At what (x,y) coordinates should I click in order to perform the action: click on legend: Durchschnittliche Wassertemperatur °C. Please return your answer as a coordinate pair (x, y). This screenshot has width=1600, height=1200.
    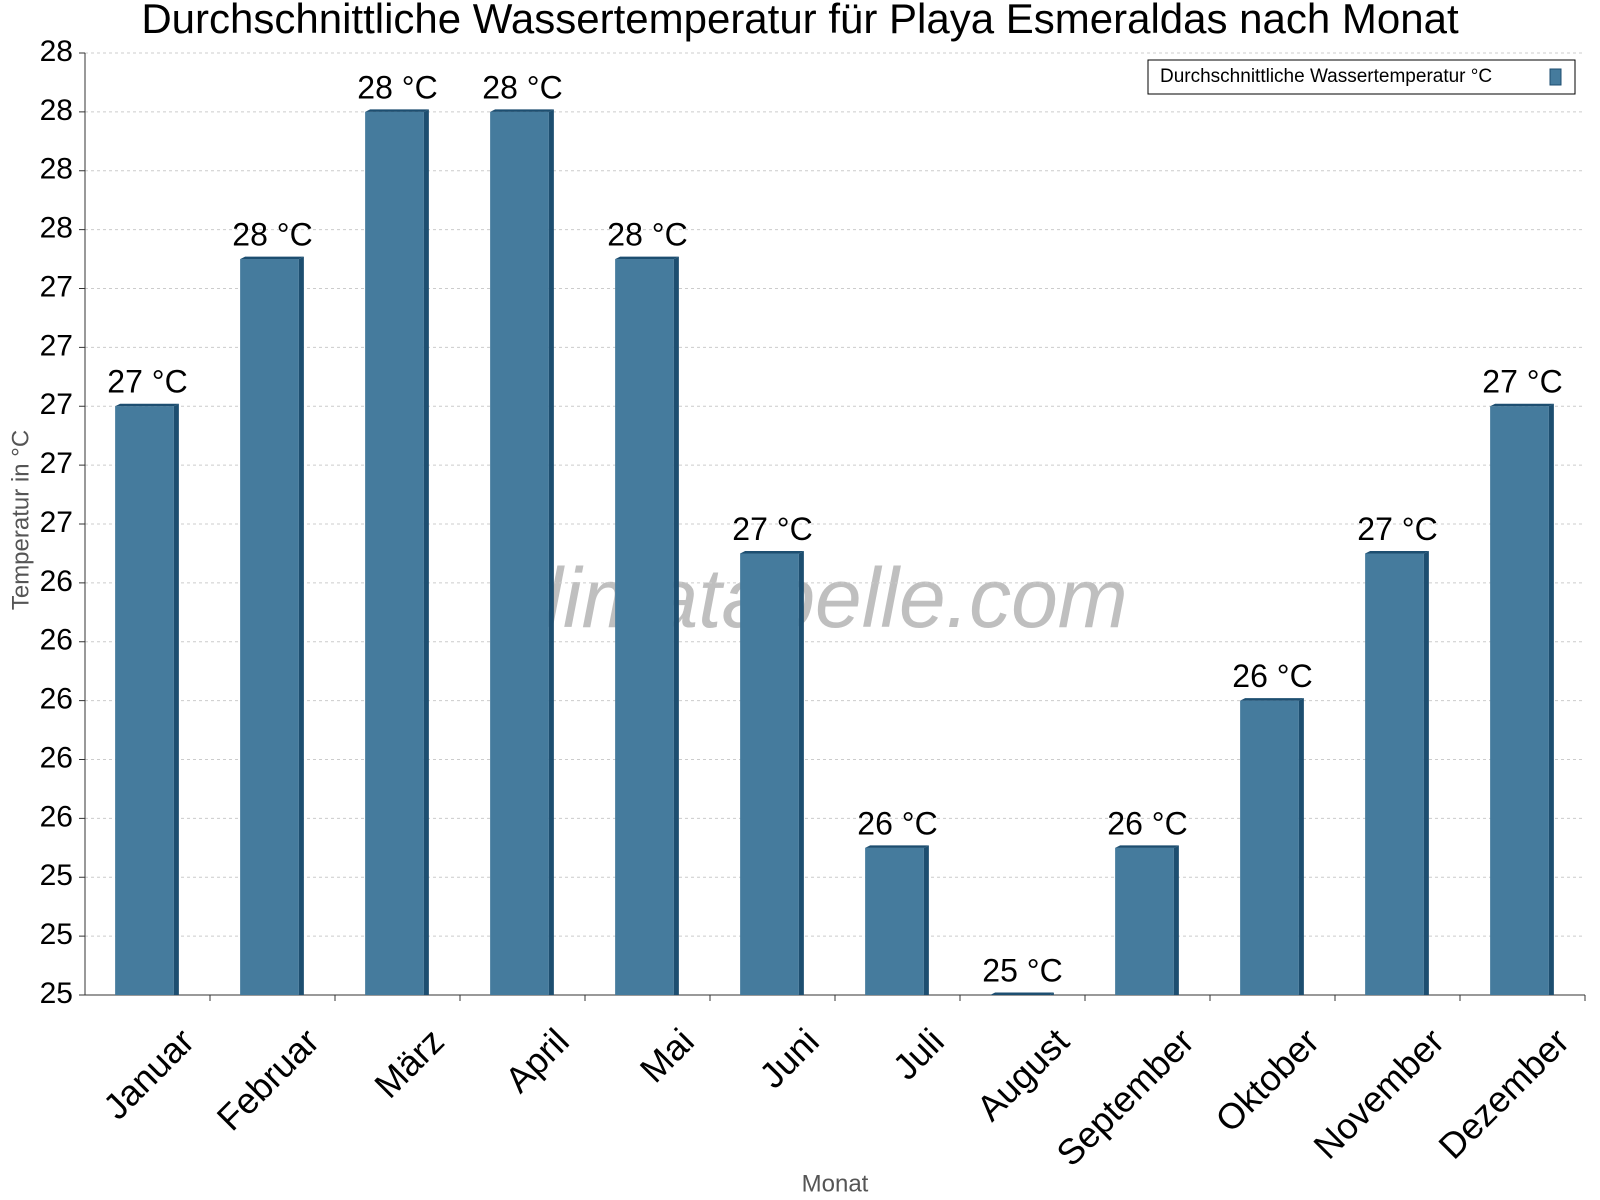
    Looking at the image, I should click on (1361, 77).